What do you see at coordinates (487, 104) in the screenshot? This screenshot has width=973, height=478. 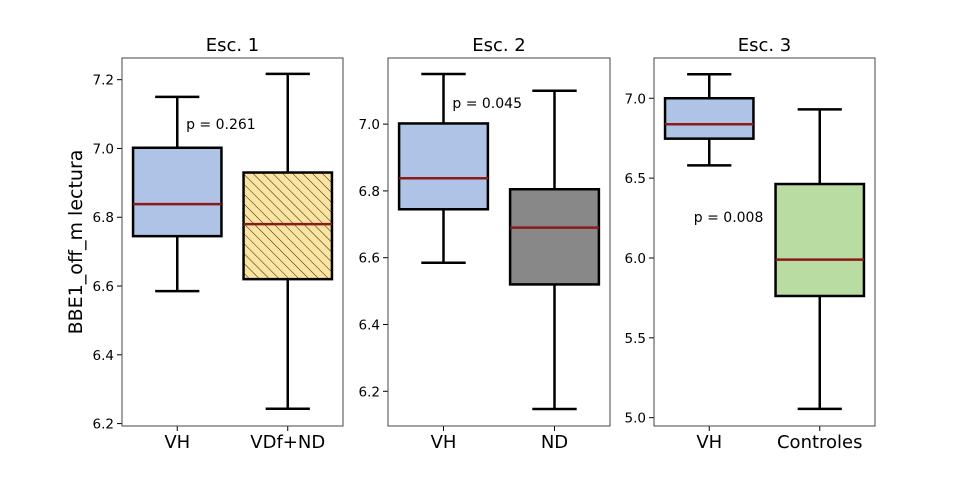 I see `p-value-annotation: p = 0.045` at bounding box center [487, 104].